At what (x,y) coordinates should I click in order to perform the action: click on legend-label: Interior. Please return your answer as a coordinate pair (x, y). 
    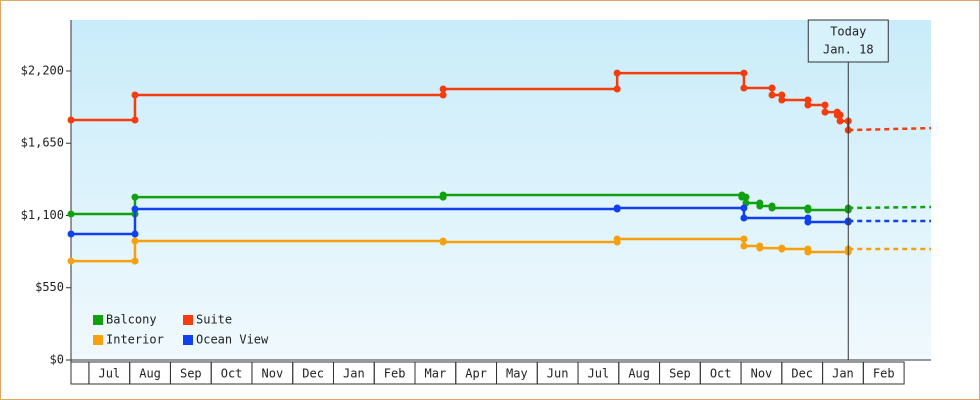
    Looking at the image, I should click on (135, 340).